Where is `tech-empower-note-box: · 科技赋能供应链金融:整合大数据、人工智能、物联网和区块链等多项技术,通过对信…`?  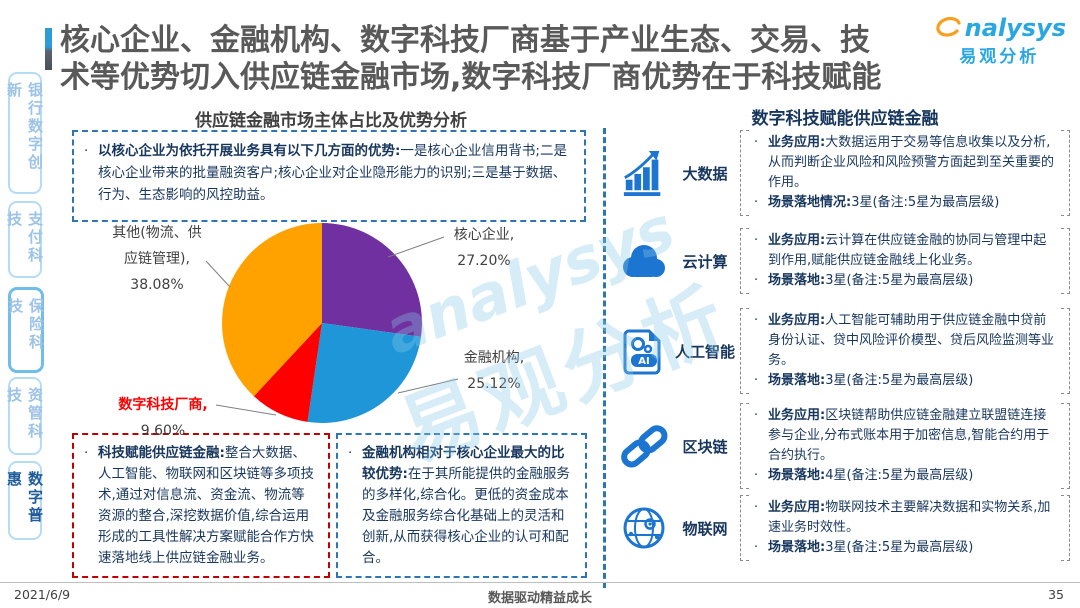 tech-empower-note-box: · 科技赋能供应链金融:整合大数据、人工智能、物联网和区块链等多项技术,通过对信… is located at coordinates (201, 505).